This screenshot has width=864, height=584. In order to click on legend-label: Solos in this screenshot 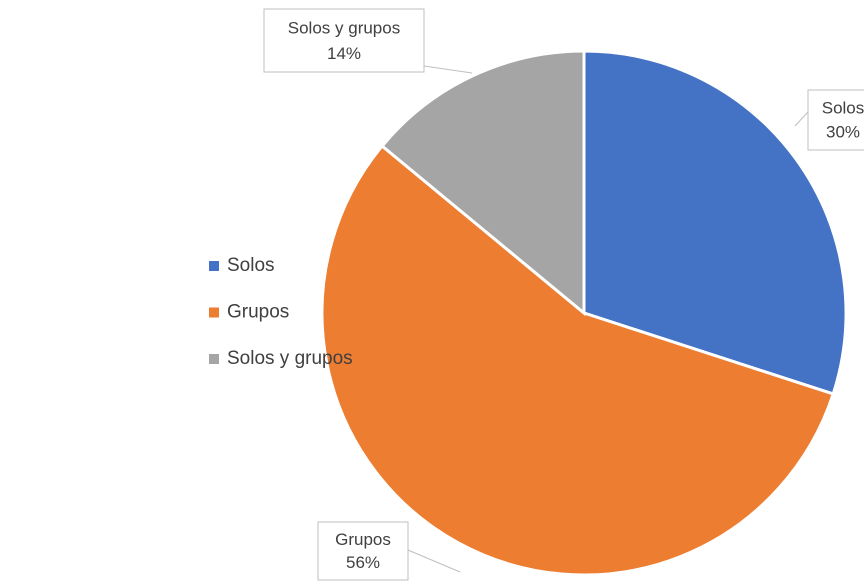, I will do `click(251, 265)`.